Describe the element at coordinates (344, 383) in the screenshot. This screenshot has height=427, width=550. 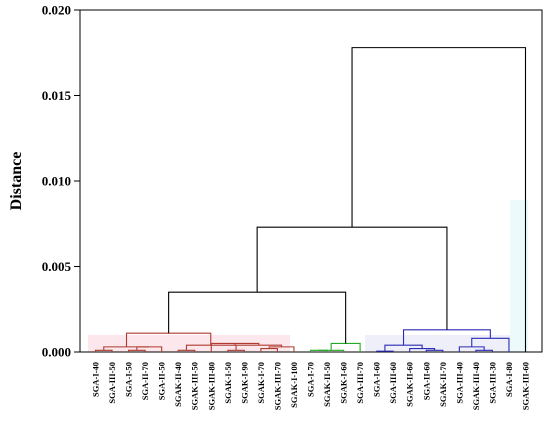
I see `leaf-label-15: SGAK-I-60` at that location.